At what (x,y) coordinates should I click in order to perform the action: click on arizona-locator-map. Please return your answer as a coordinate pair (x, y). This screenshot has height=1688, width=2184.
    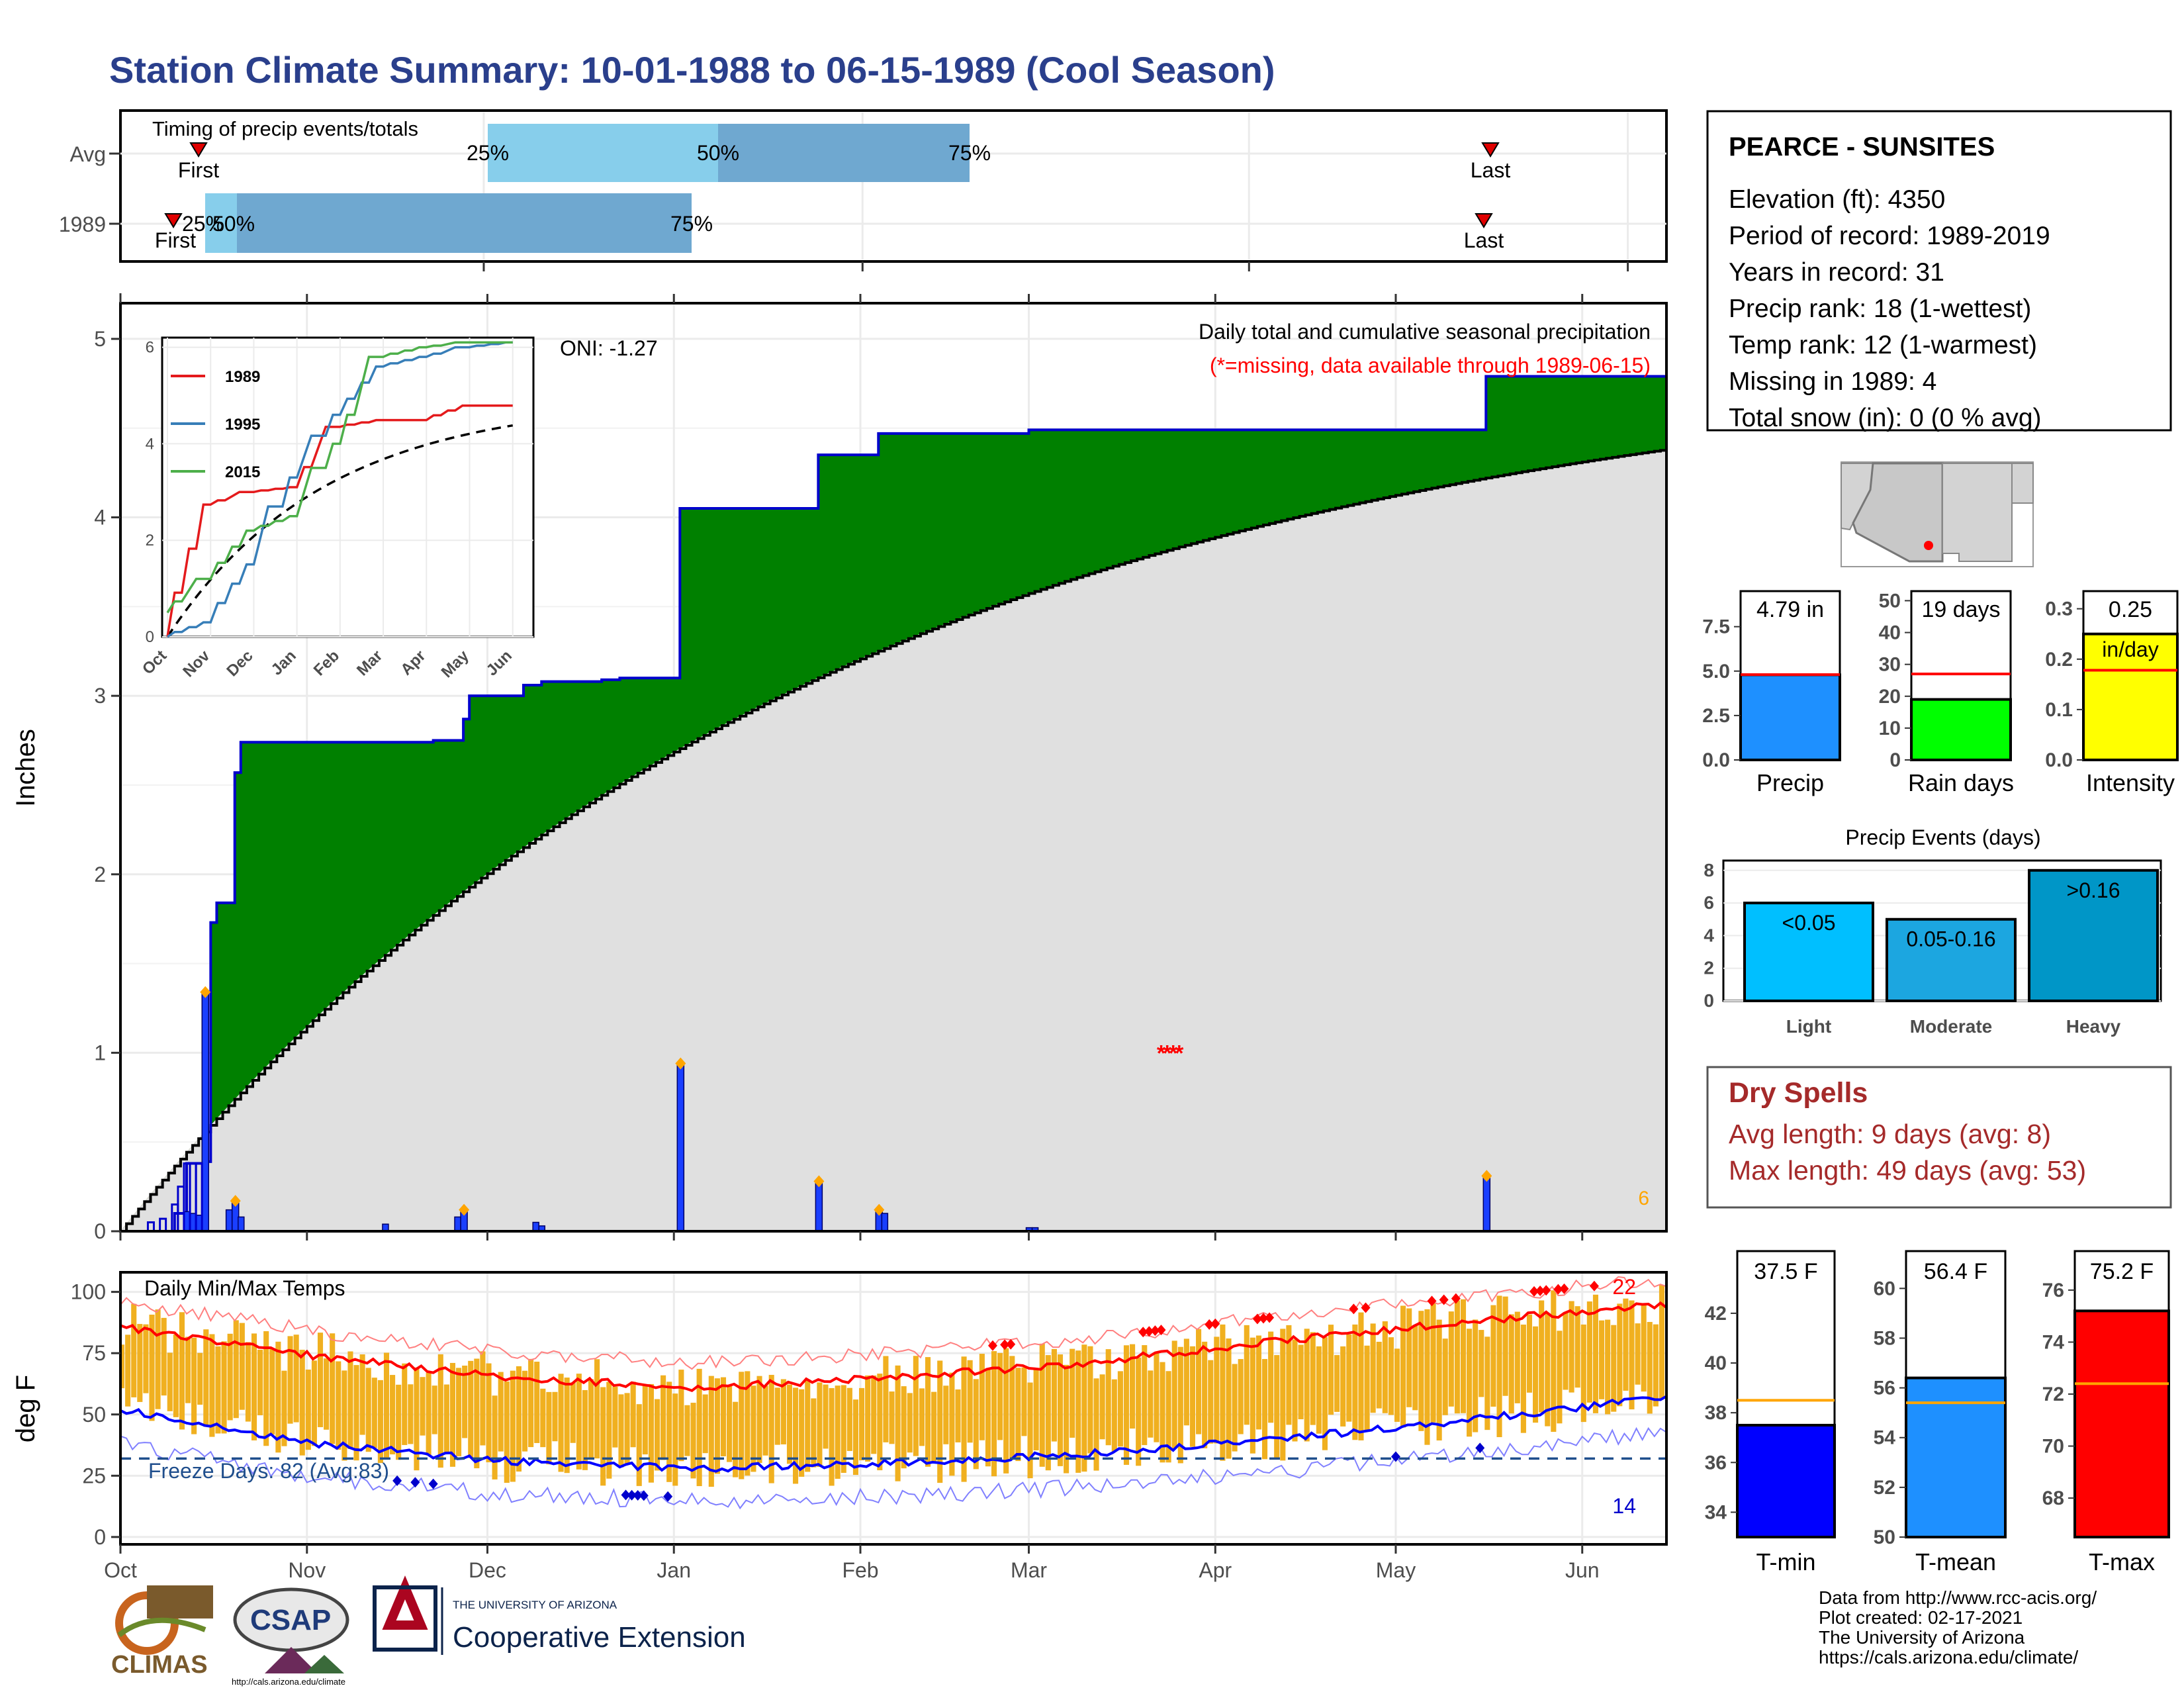
    Looking at the image, I should click on (1937, 514).